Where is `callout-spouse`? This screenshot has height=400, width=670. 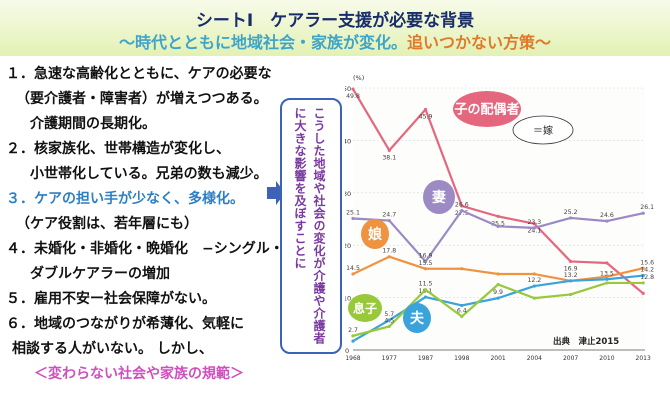 callout-spouse is located at coordinates (487, 109).